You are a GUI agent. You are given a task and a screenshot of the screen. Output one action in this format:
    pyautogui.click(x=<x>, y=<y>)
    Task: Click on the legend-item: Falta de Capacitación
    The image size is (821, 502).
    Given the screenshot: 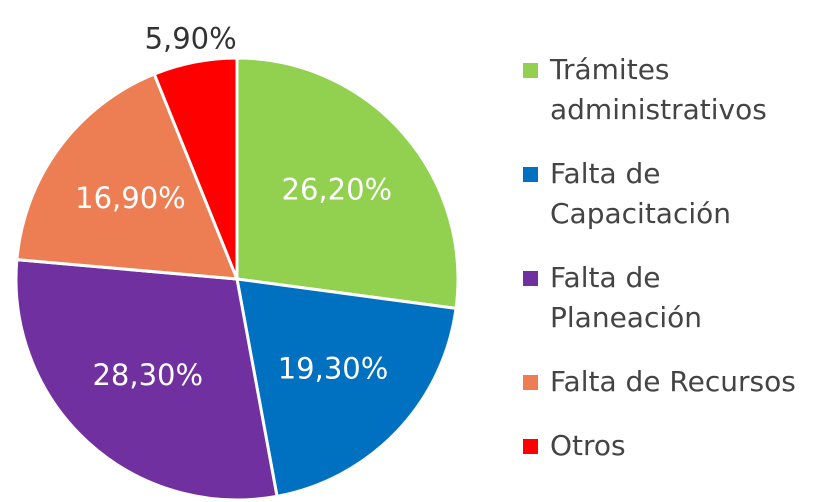 What is the action you would take?
    pyautogui.click(x=668, y=194)
    